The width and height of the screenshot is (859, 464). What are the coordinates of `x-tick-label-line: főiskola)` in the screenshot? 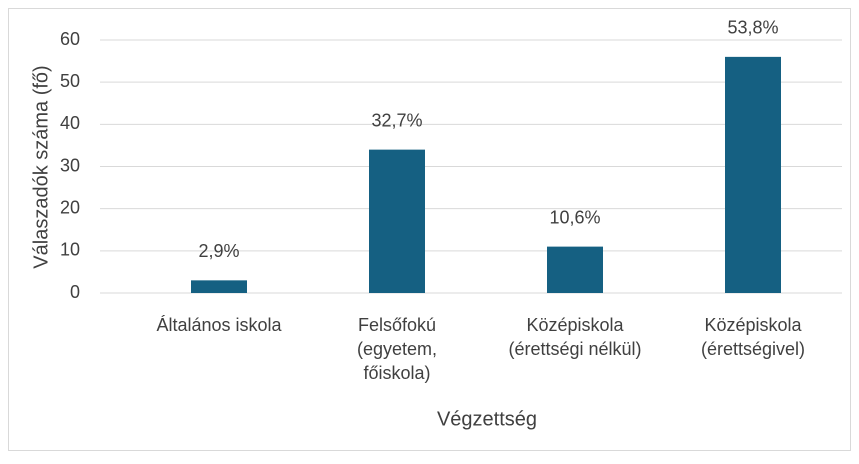 It's located at (396, 373).